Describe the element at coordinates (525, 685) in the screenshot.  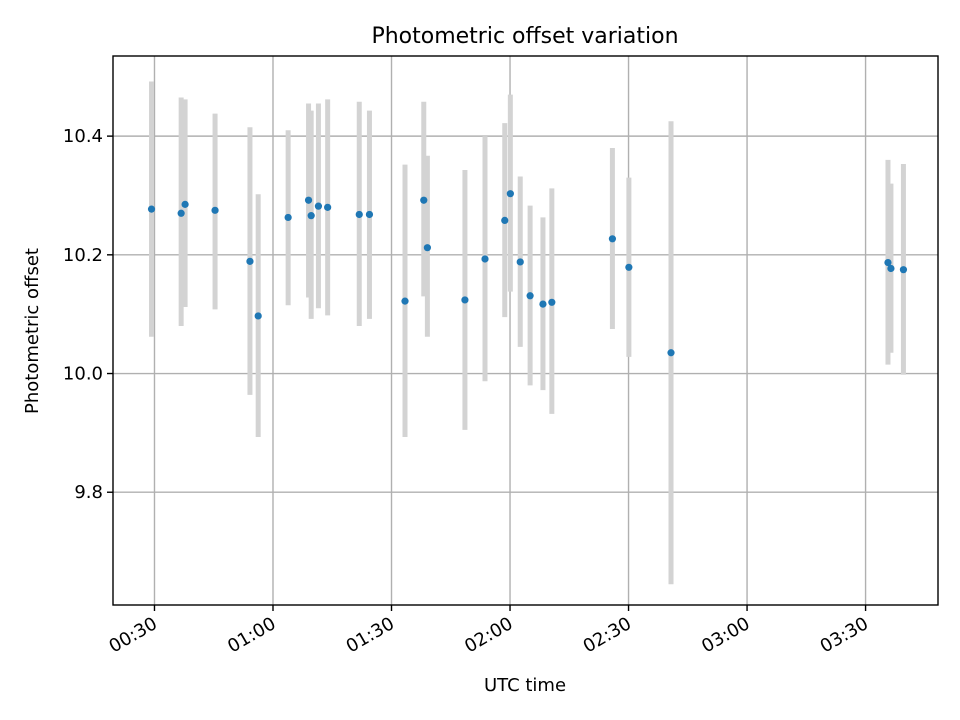
I see `x-axis-label: UTC time` at that location.